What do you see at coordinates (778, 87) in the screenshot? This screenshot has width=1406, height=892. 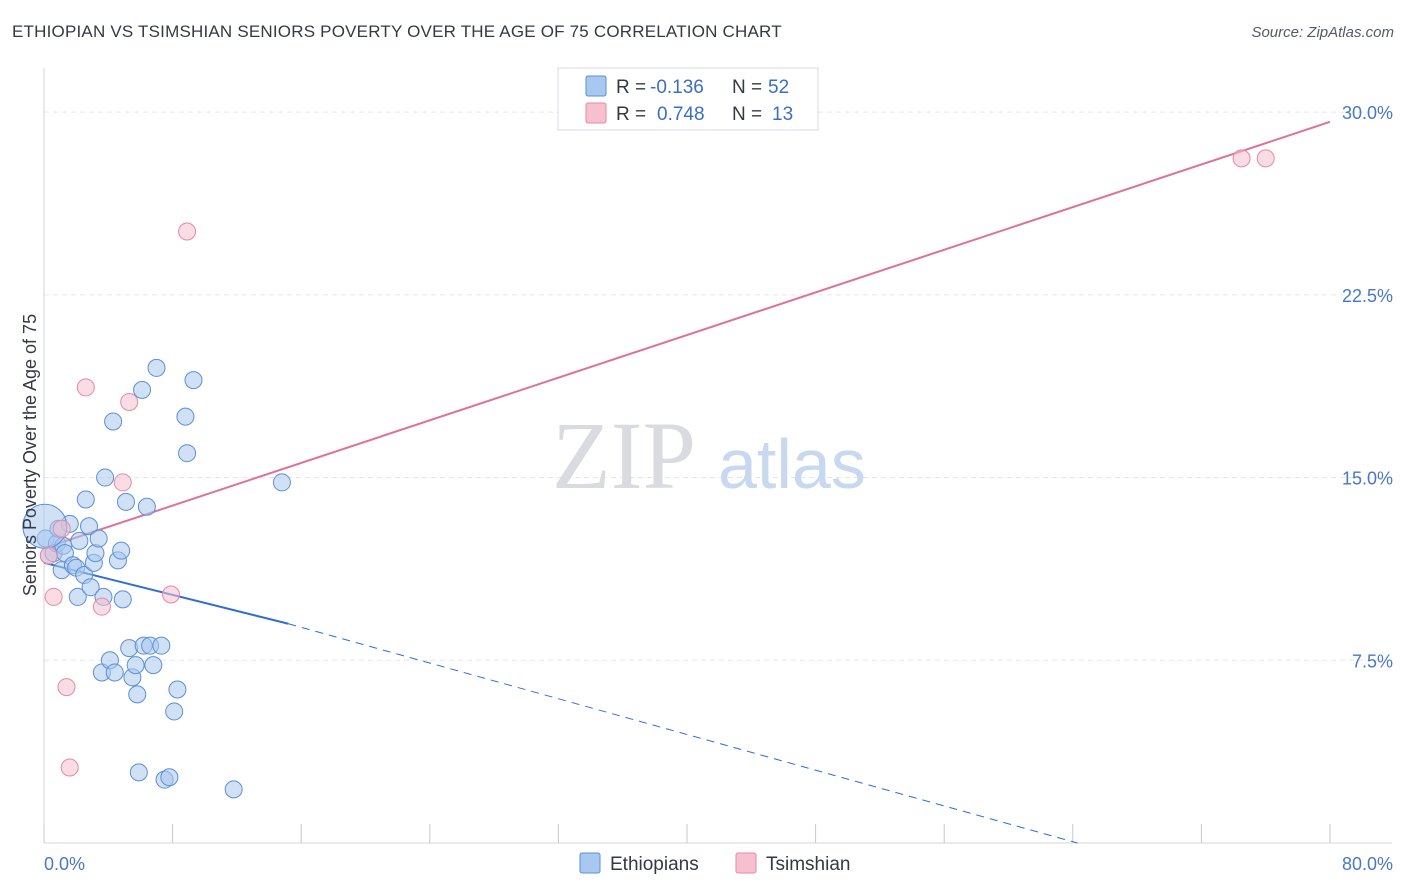 I see `legend-n-value-ethiopians: 52` at bounding box center [778, 87].